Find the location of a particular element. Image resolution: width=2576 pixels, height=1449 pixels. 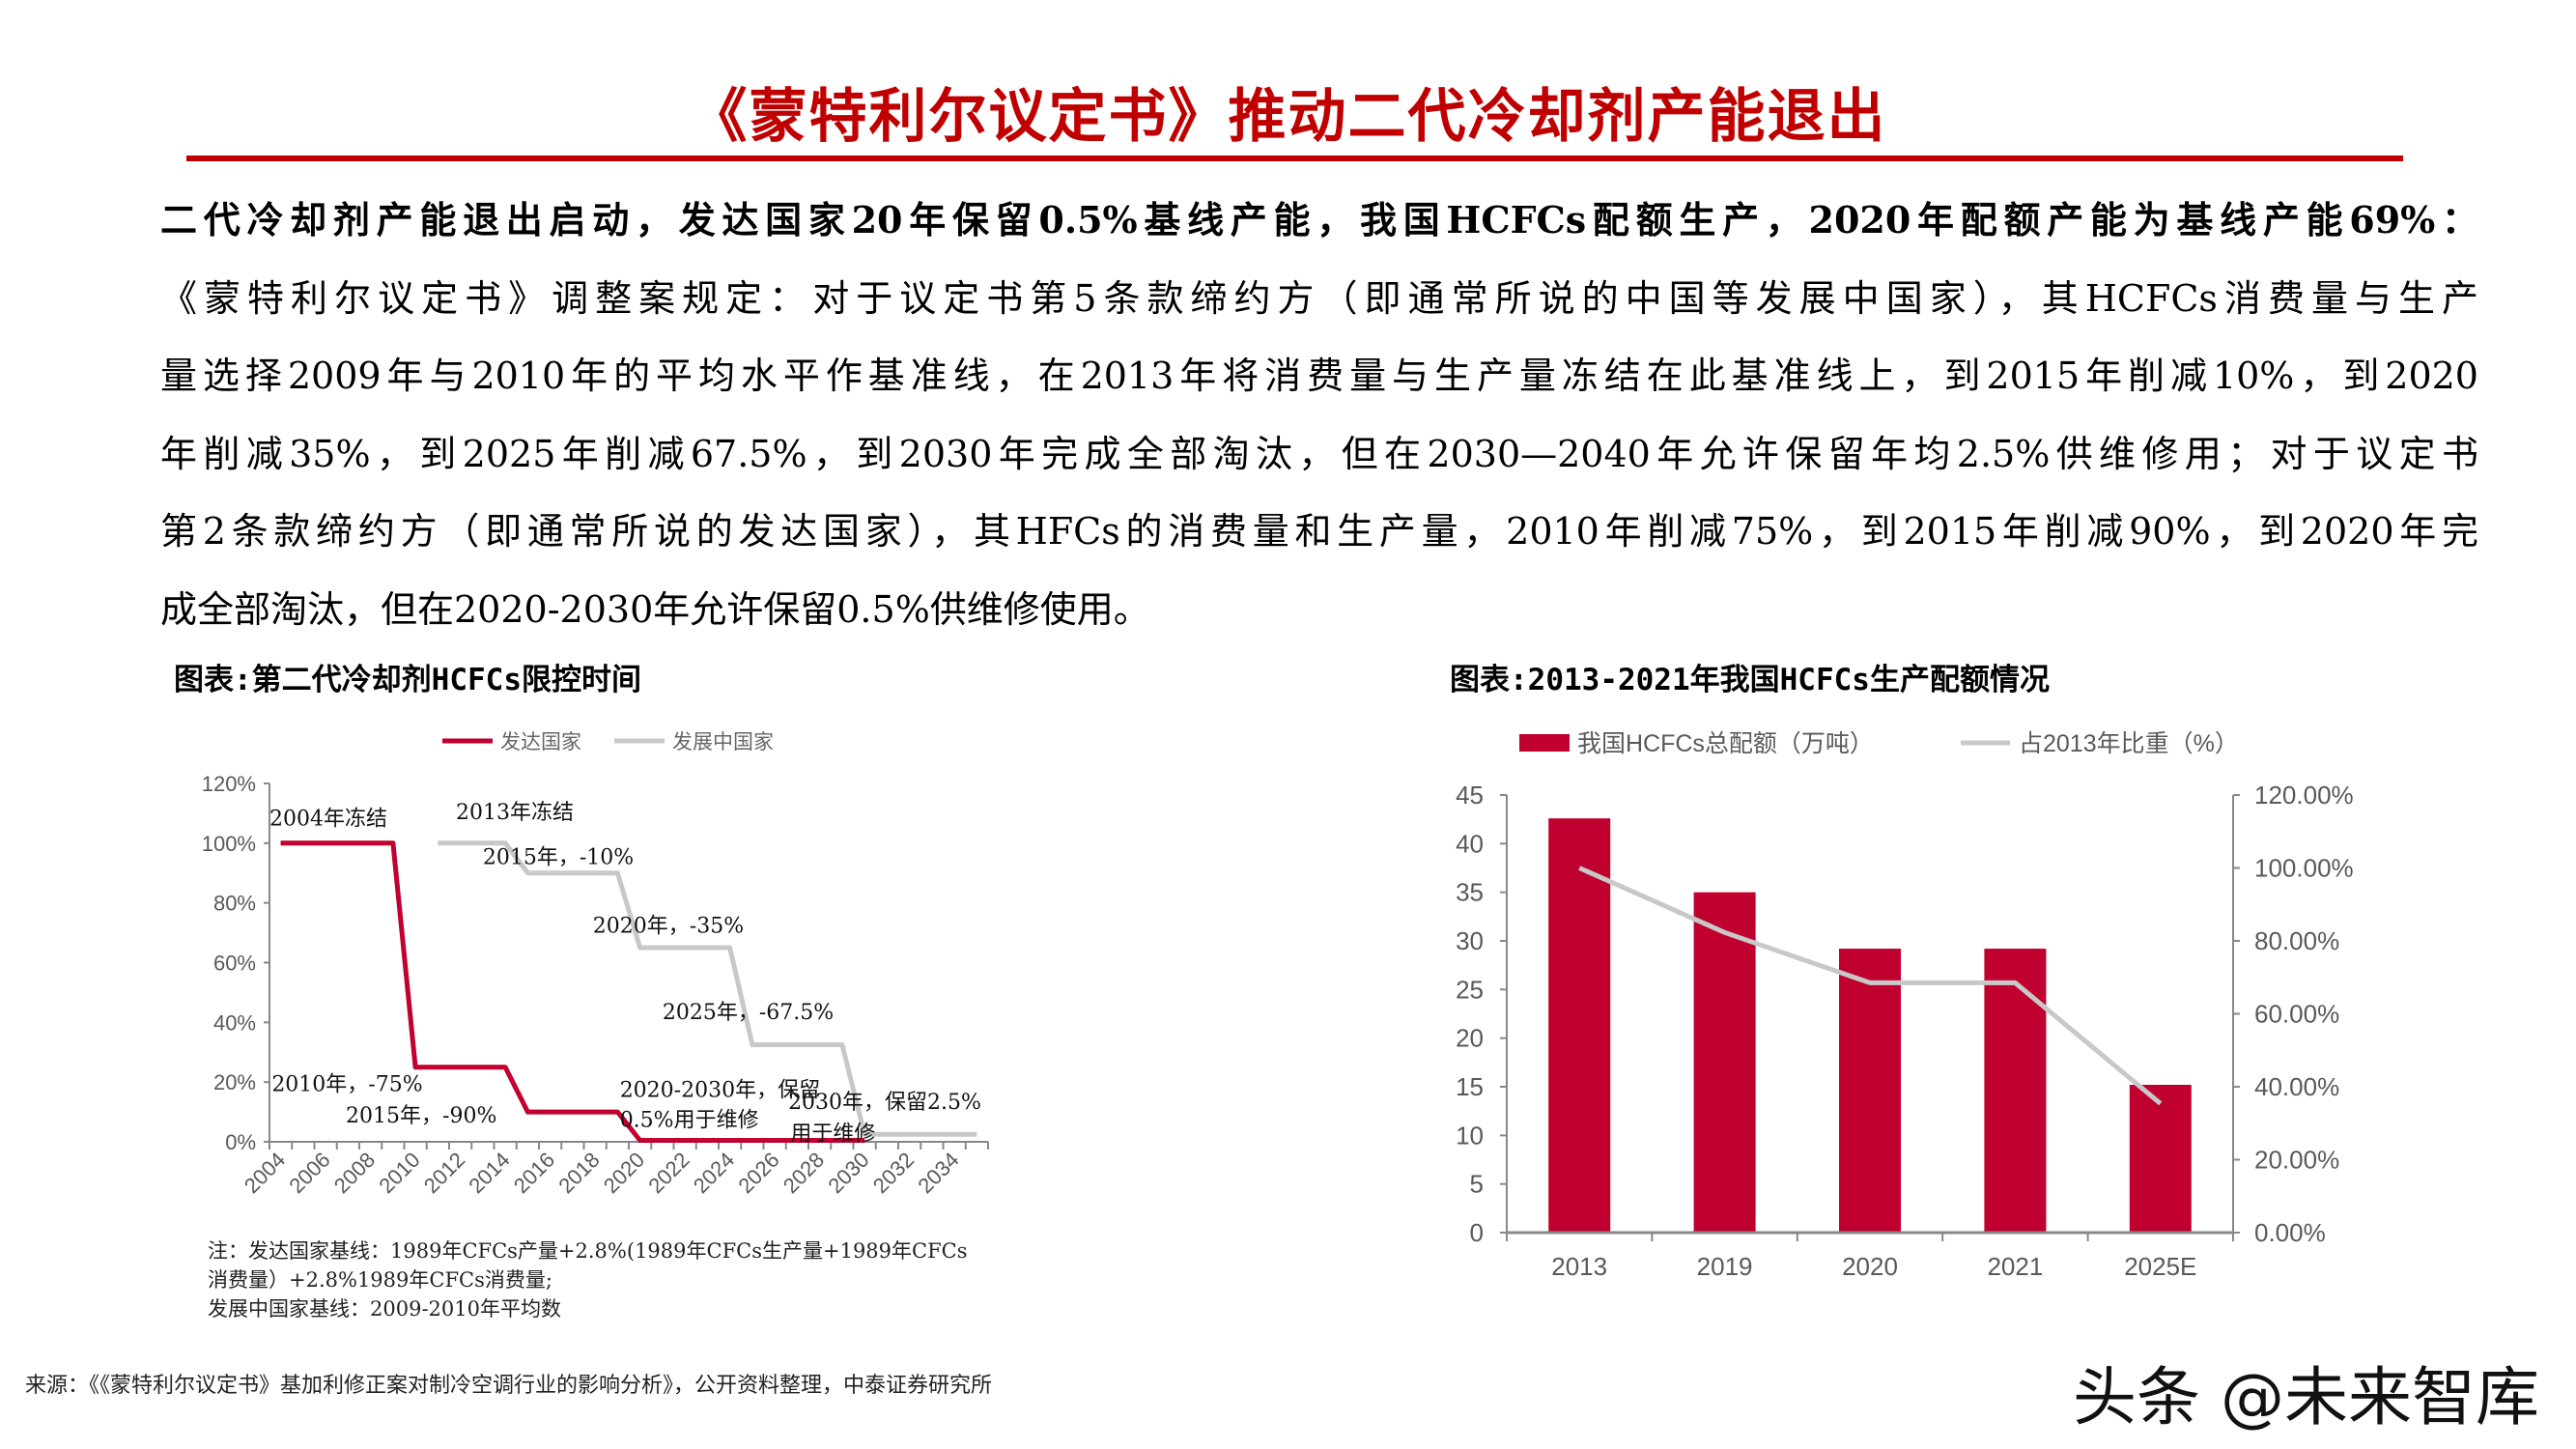

left-x-tick-label: 2022 is located at coordinates (668, 1173).